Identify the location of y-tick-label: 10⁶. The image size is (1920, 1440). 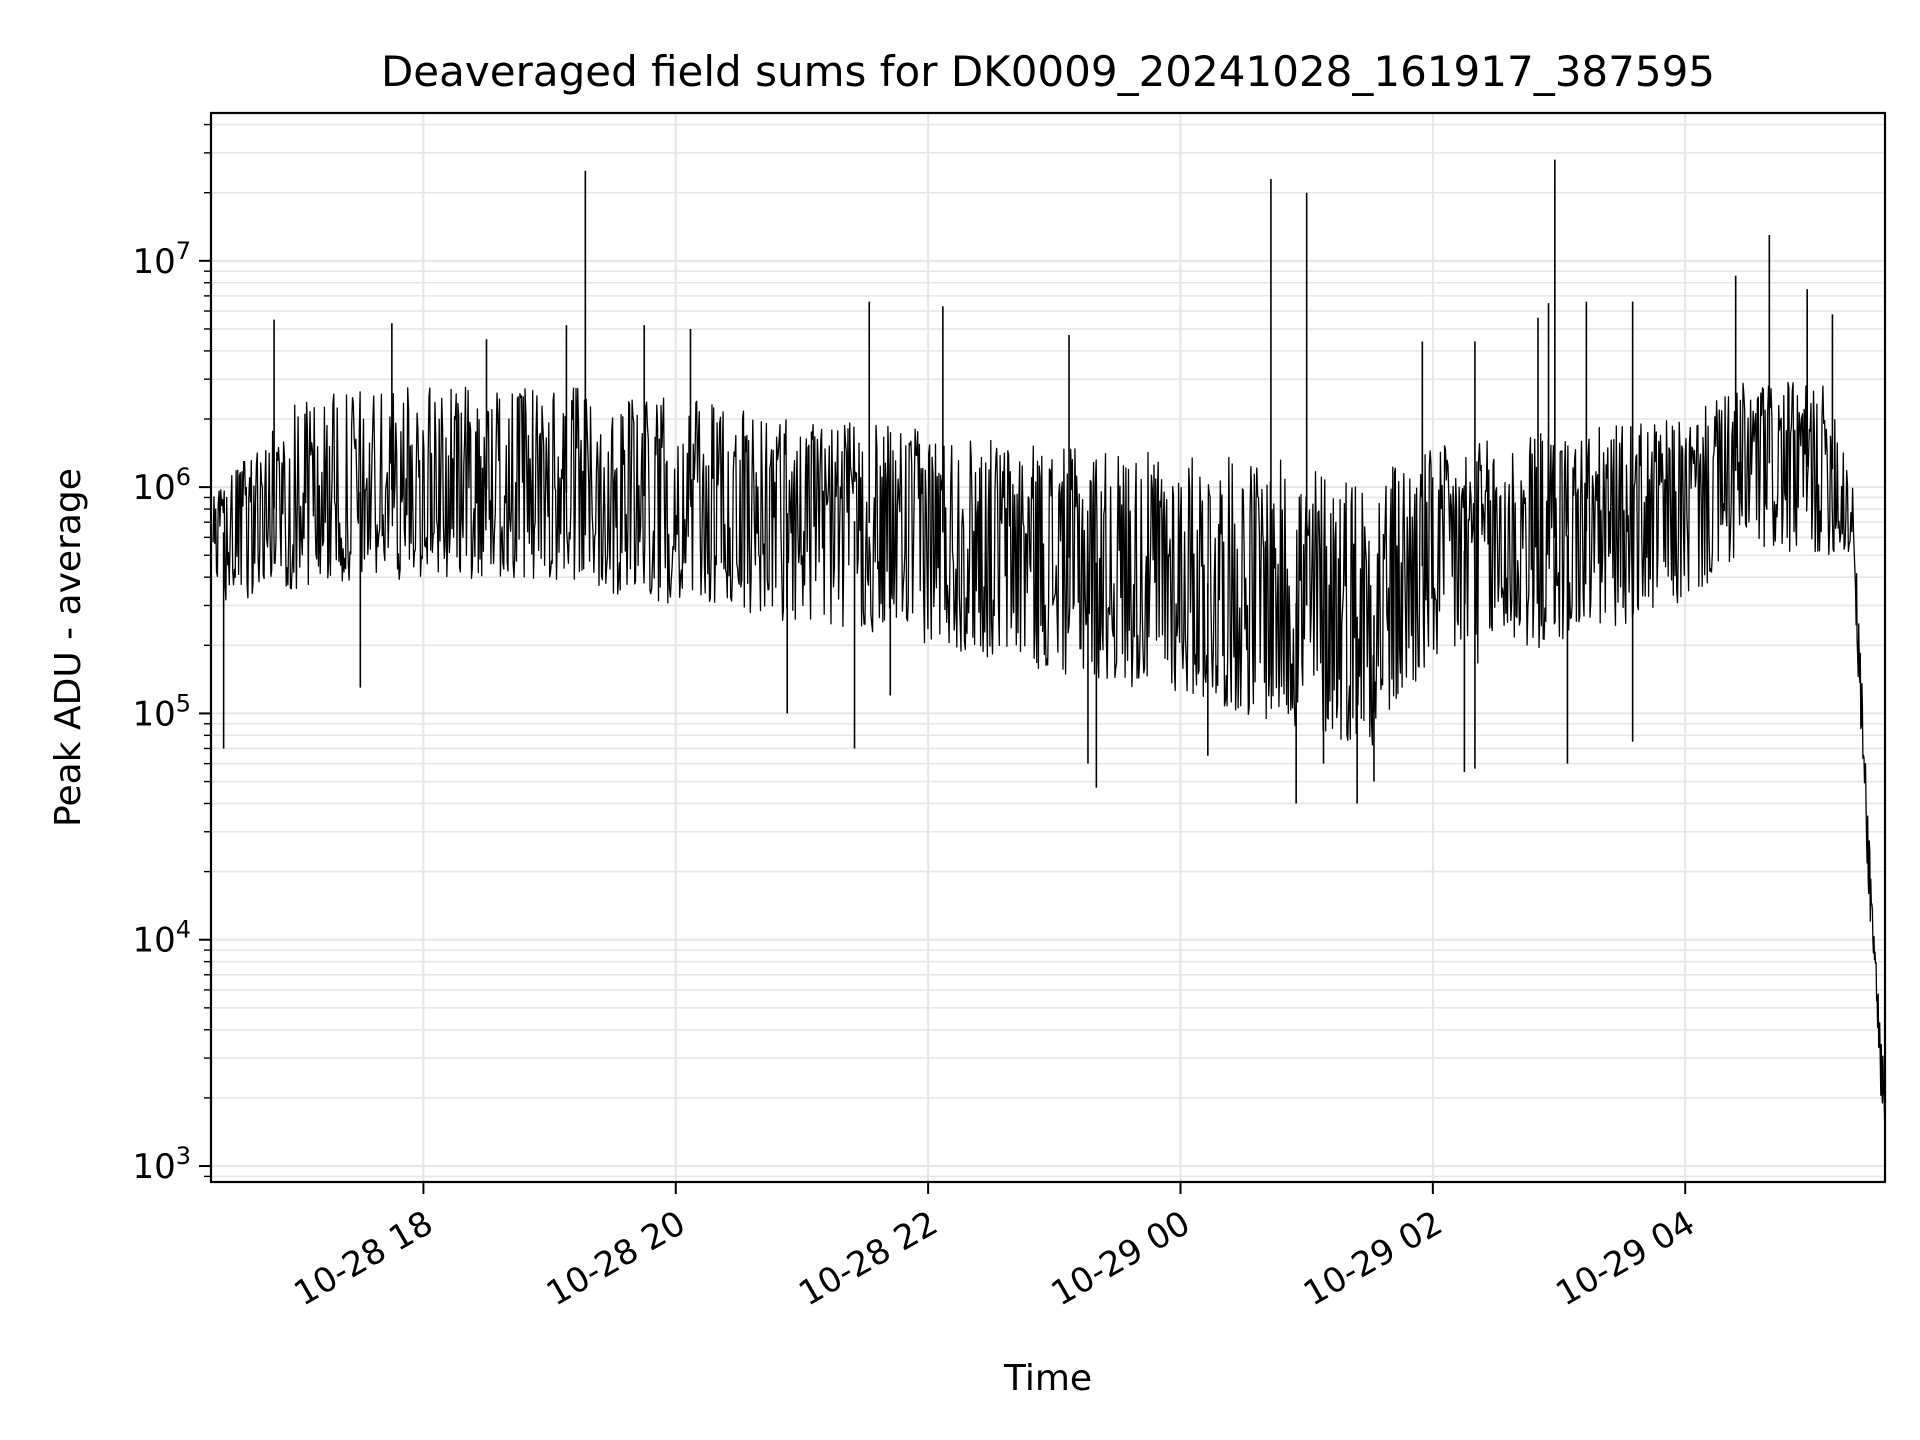
(161, 485).